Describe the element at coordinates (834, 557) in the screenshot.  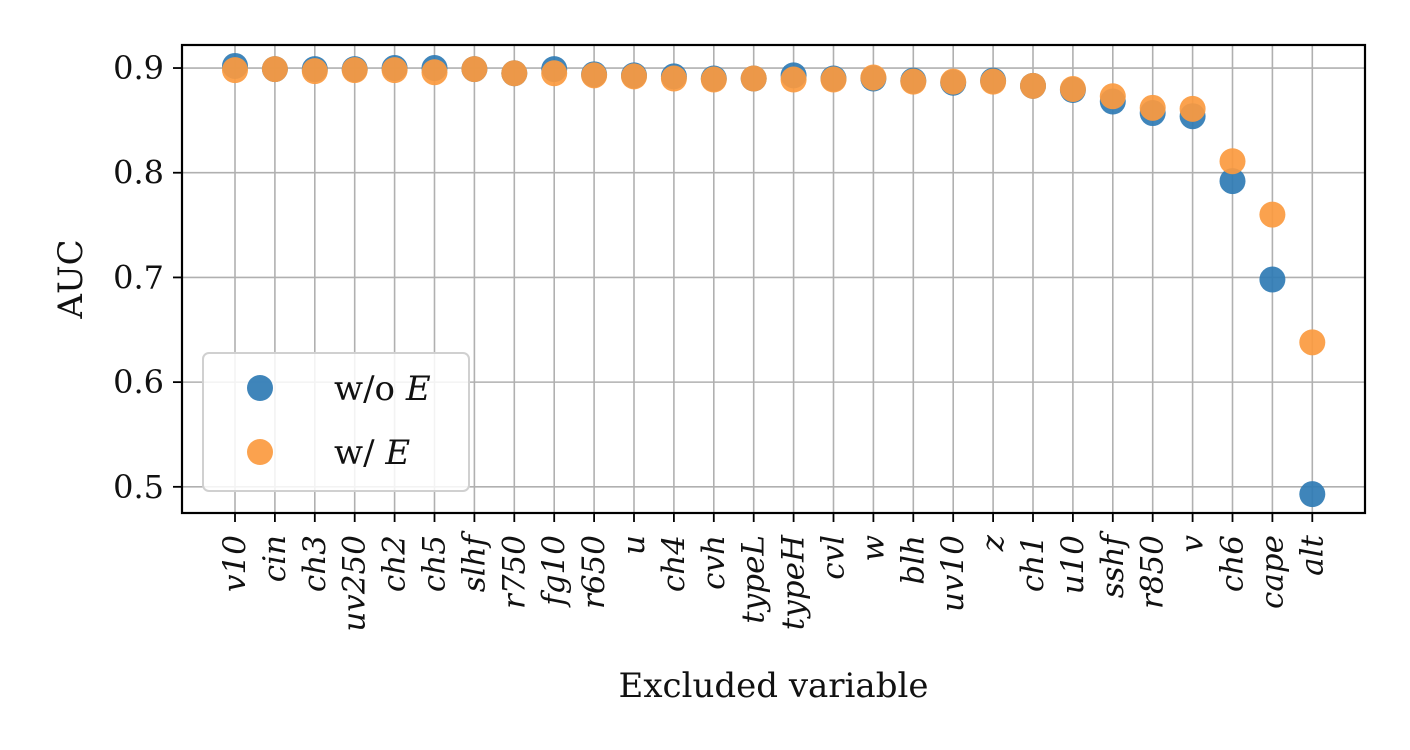
I see `x-tick-label: cvl` at that location.